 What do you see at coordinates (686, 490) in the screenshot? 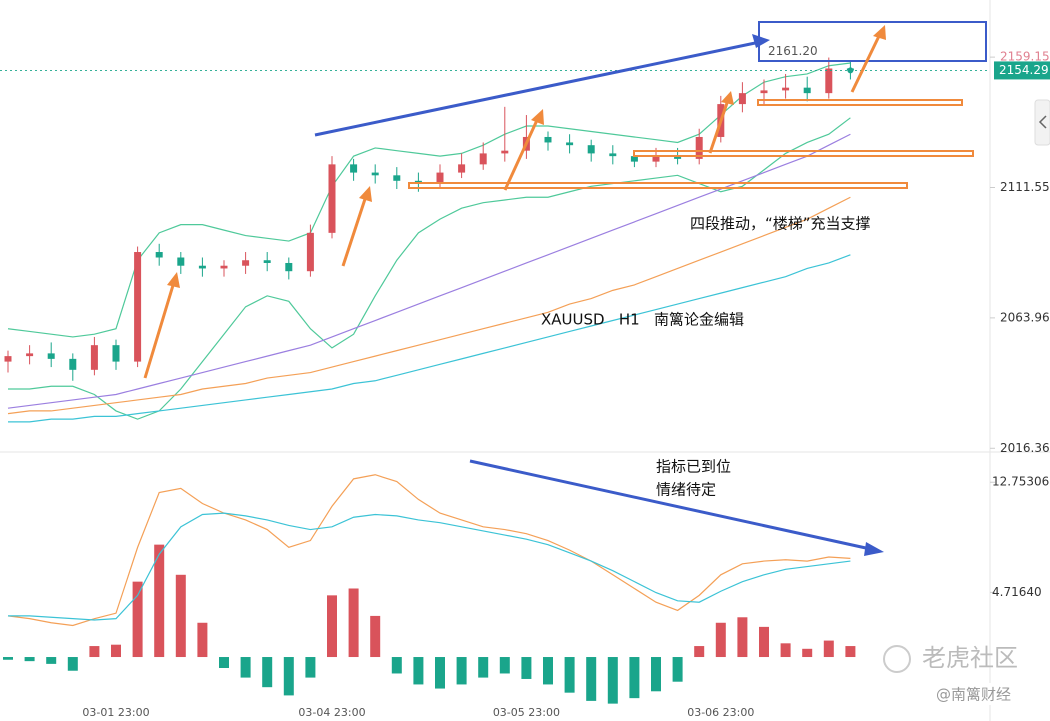
I see `annotation: 情绪待定` at bounding box center [686, 490].